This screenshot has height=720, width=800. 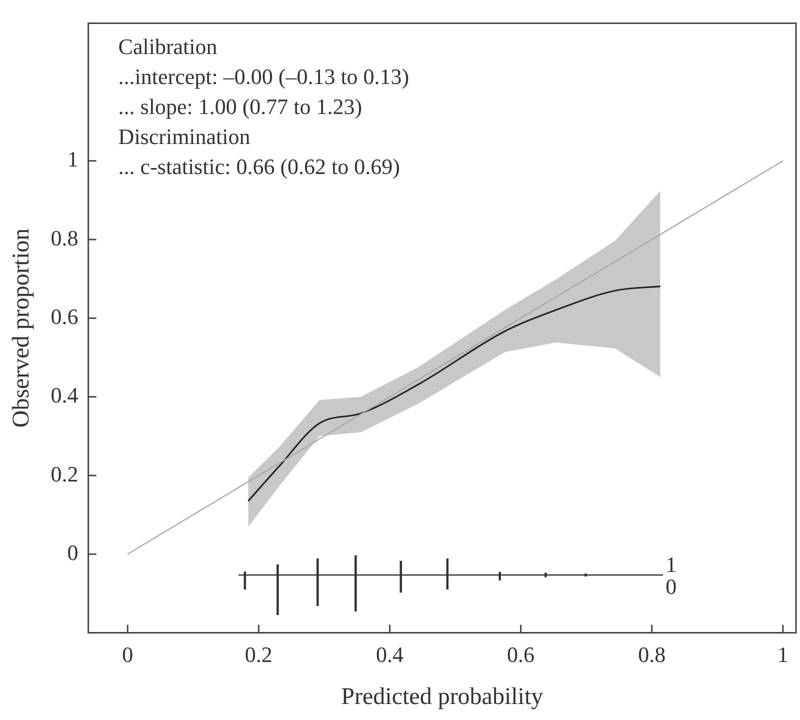 What do you see at coordinates (72, 552) in the screenshot?
I see `y-tick-label: 0` at bounding box center [72, 552].